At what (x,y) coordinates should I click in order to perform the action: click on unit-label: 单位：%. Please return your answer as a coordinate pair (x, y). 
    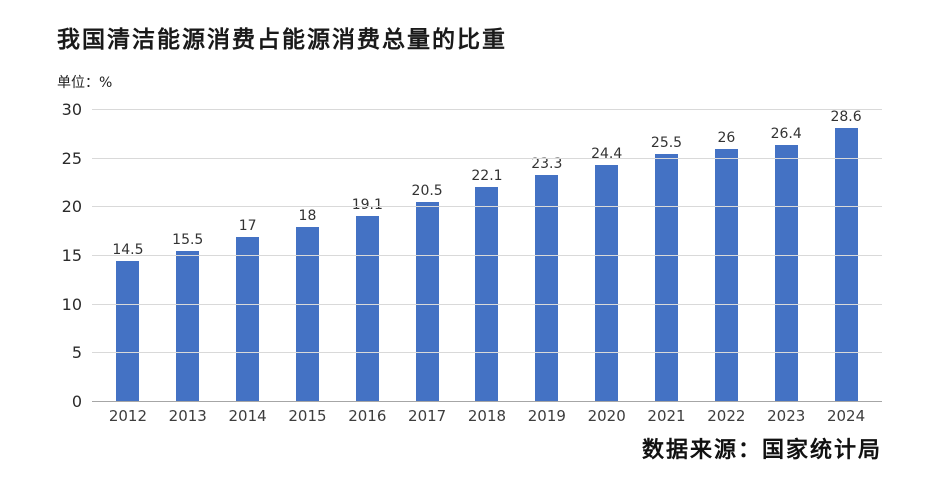
    Looking at the image, I should click on (85, 83).